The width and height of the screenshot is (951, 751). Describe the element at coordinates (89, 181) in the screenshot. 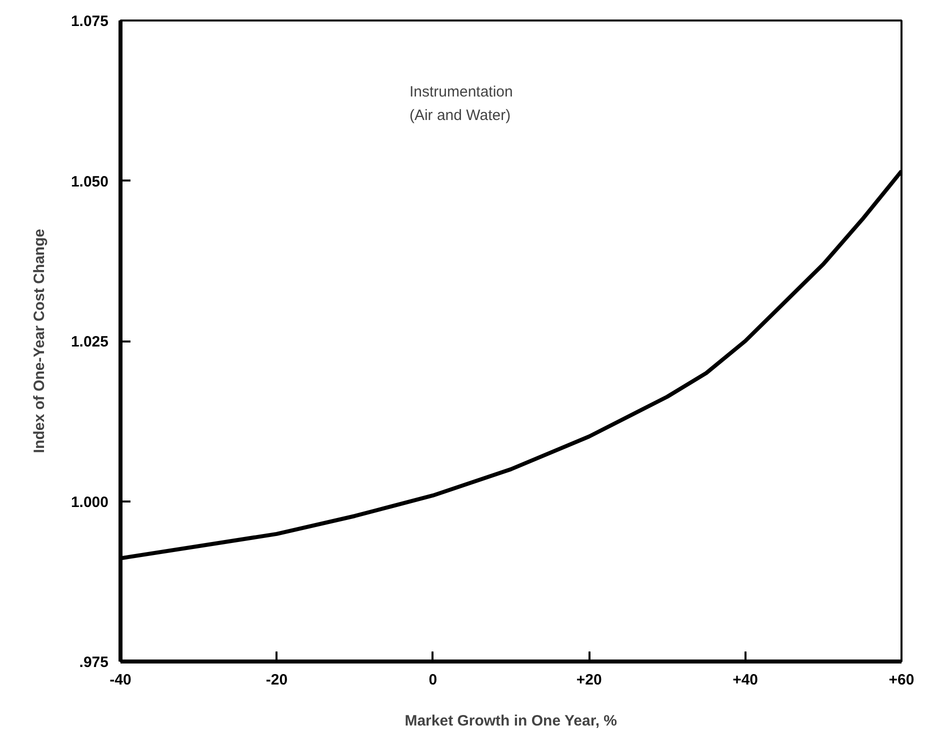

I see `y-tick-label: 1.050` at that location.